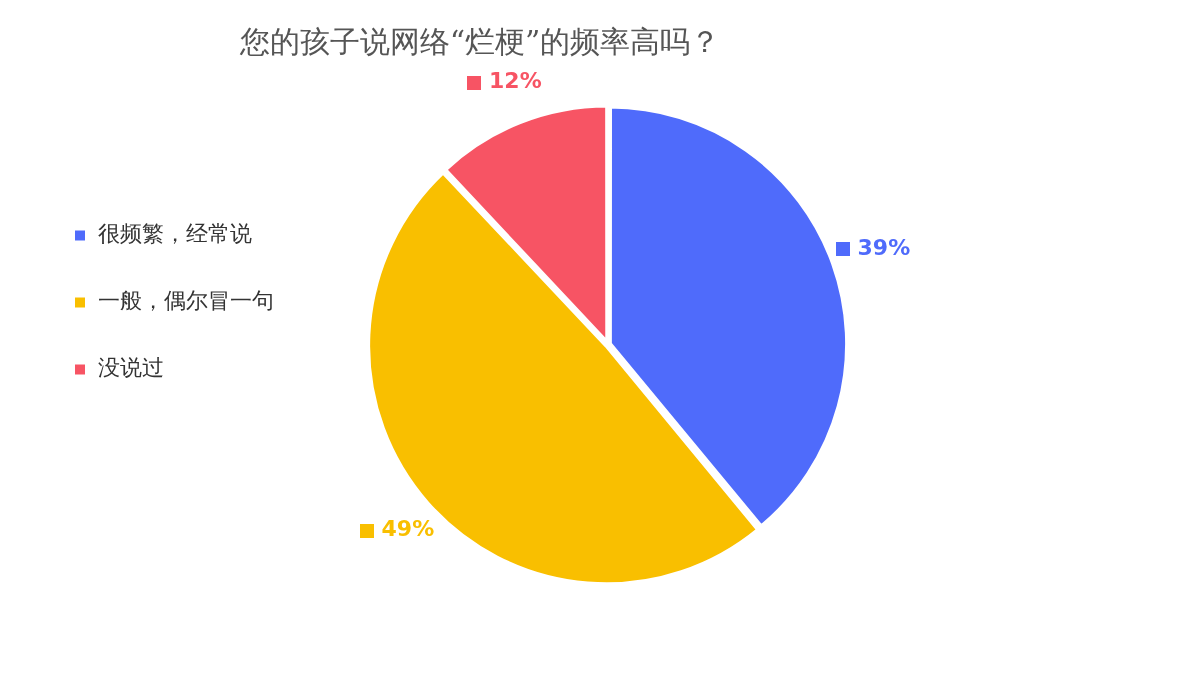 Image resolution: width=1200 pixels, height=675 pixels. Describe the element at coordinates (175, 234) in the screenshot. I see `legend-label: 很频繁，经常说` at that location.